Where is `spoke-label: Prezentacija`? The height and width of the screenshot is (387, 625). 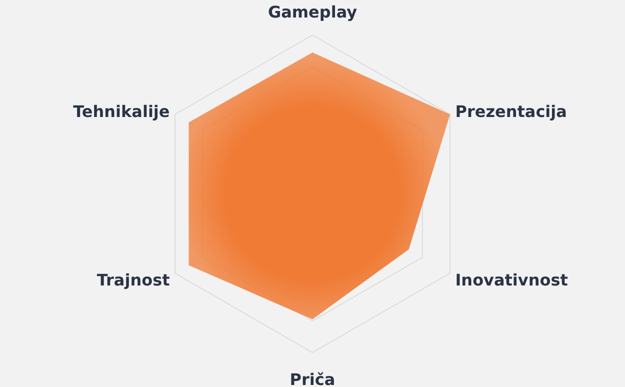
spoke-label: Prezentacija is located at coordinates (511, 111).